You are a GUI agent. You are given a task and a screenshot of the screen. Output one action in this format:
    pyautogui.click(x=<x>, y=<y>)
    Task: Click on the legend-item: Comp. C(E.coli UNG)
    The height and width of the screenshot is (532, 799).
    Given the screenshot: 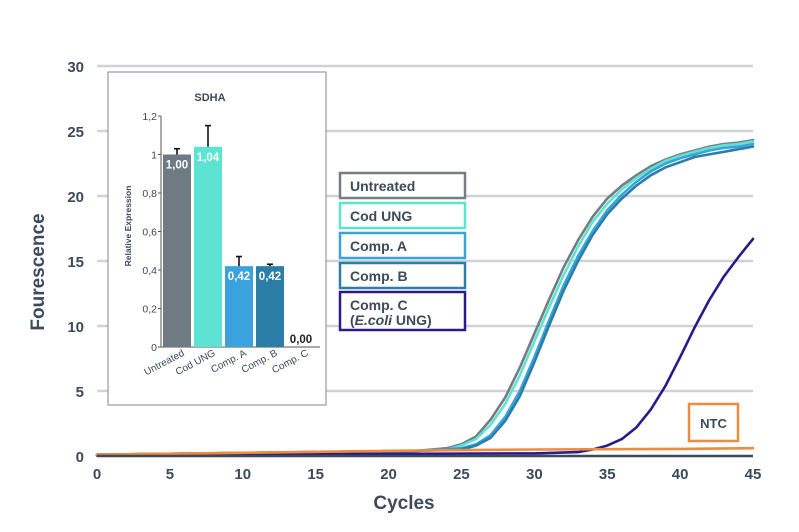 What is the action you would take?
    pyautogui.click(x=402, y=311)
    